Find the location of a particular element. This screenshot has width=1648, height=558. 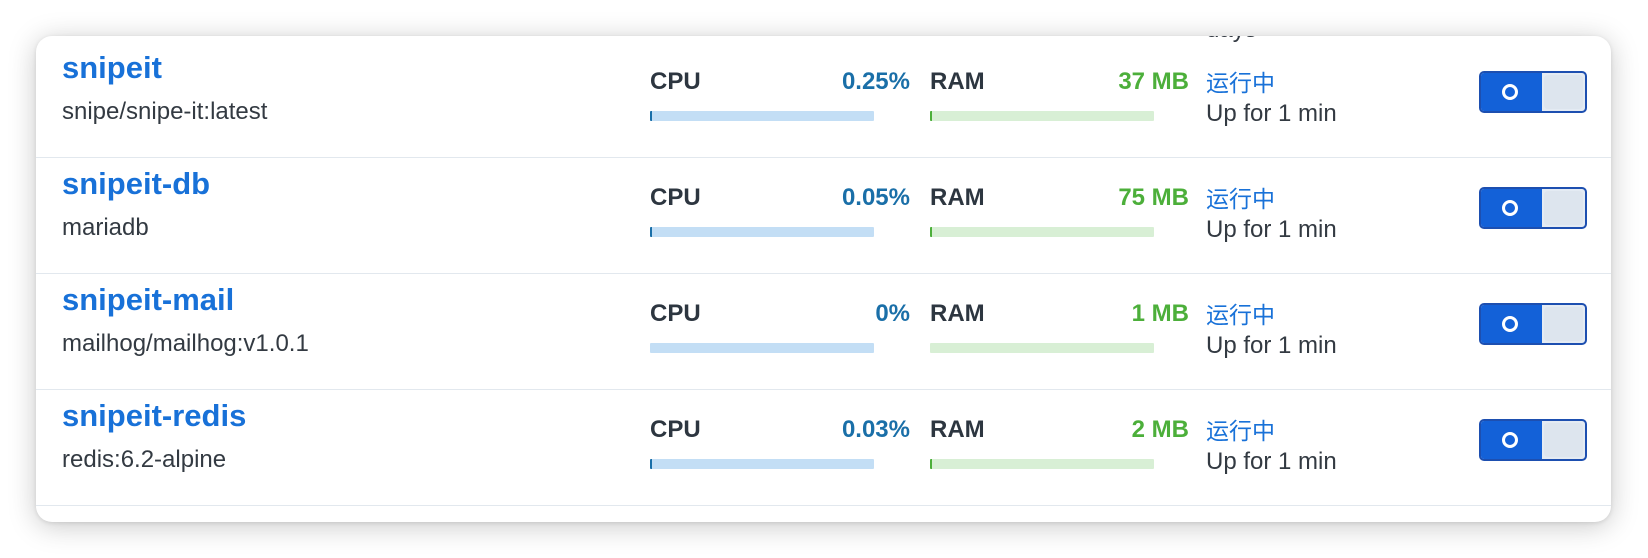

container-name: snipeit-mail is located at coordinates (148, 299).